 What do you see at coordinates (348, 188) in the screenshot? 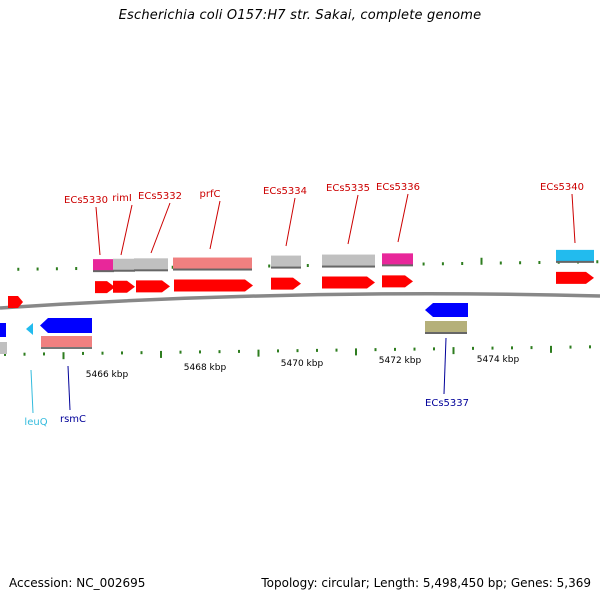
I see `feature-label-ecs5335: ECs5335` at bounding box center [348, 188].